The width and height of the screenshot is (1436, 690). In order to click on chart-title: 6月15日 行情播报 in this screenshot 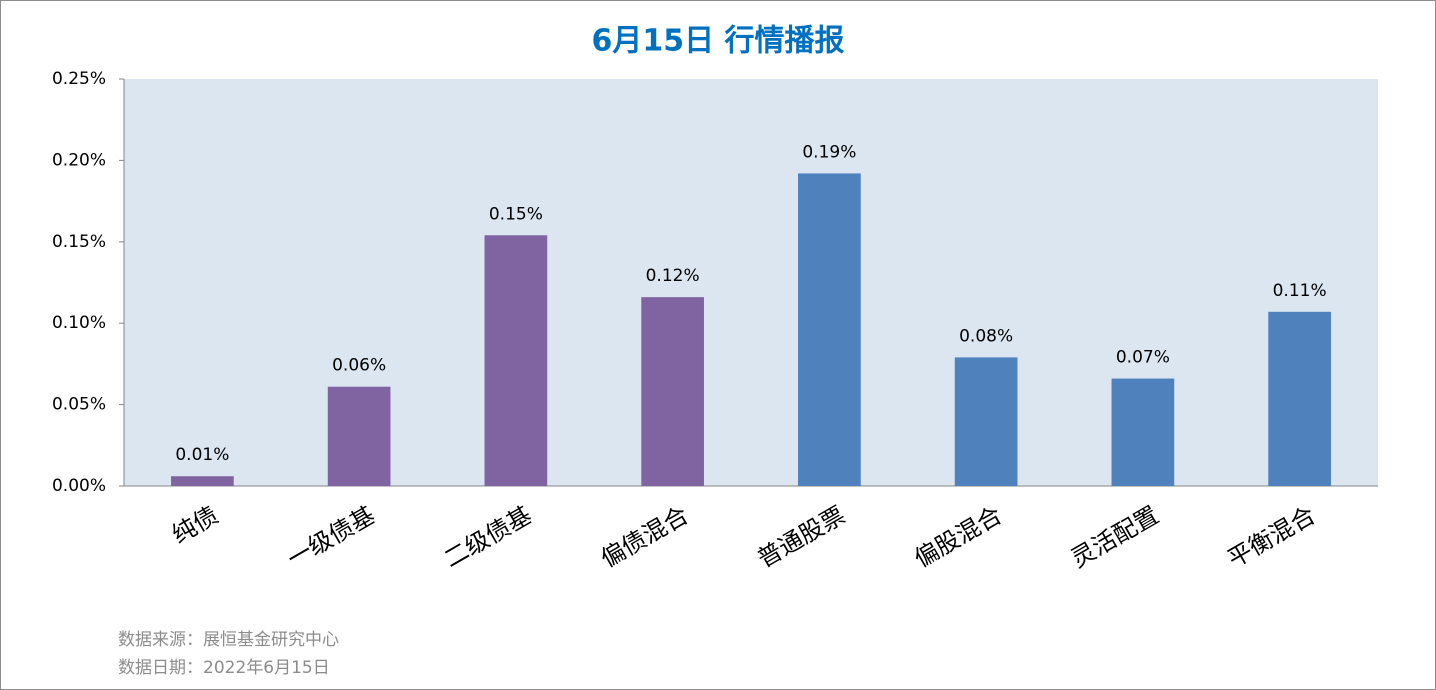, I will do `click(717, 41)`.